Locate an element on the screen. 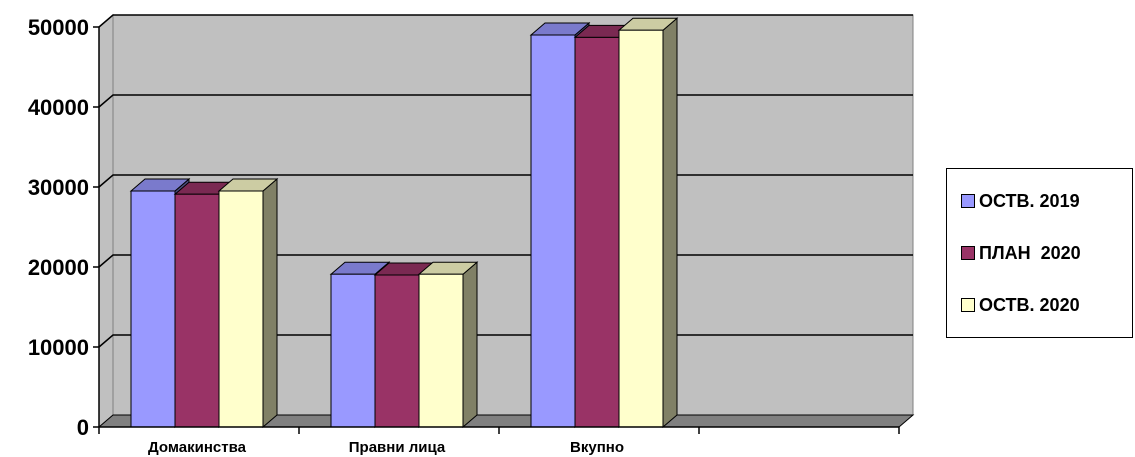  y-tick-label: 20000 is located at coordinates (58, 267).